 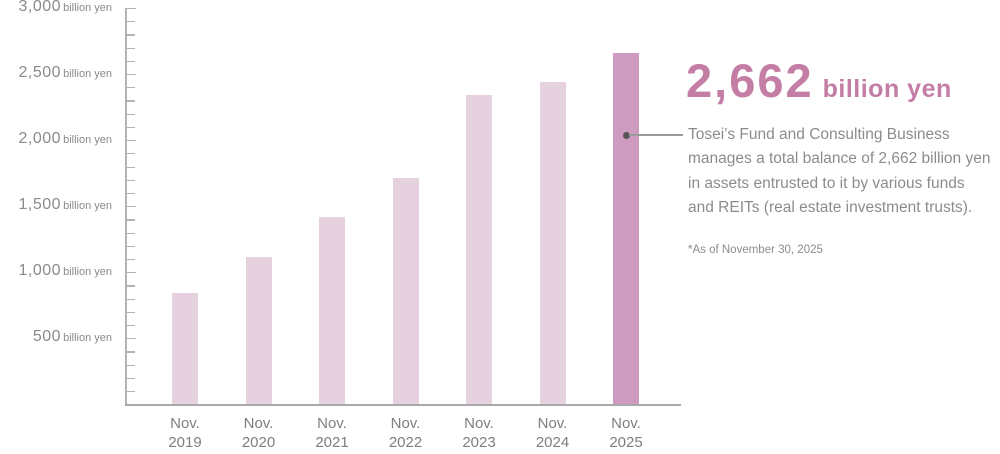 I want to click on x-axis-label: Nov. 2019, so click(x=185, y=433).